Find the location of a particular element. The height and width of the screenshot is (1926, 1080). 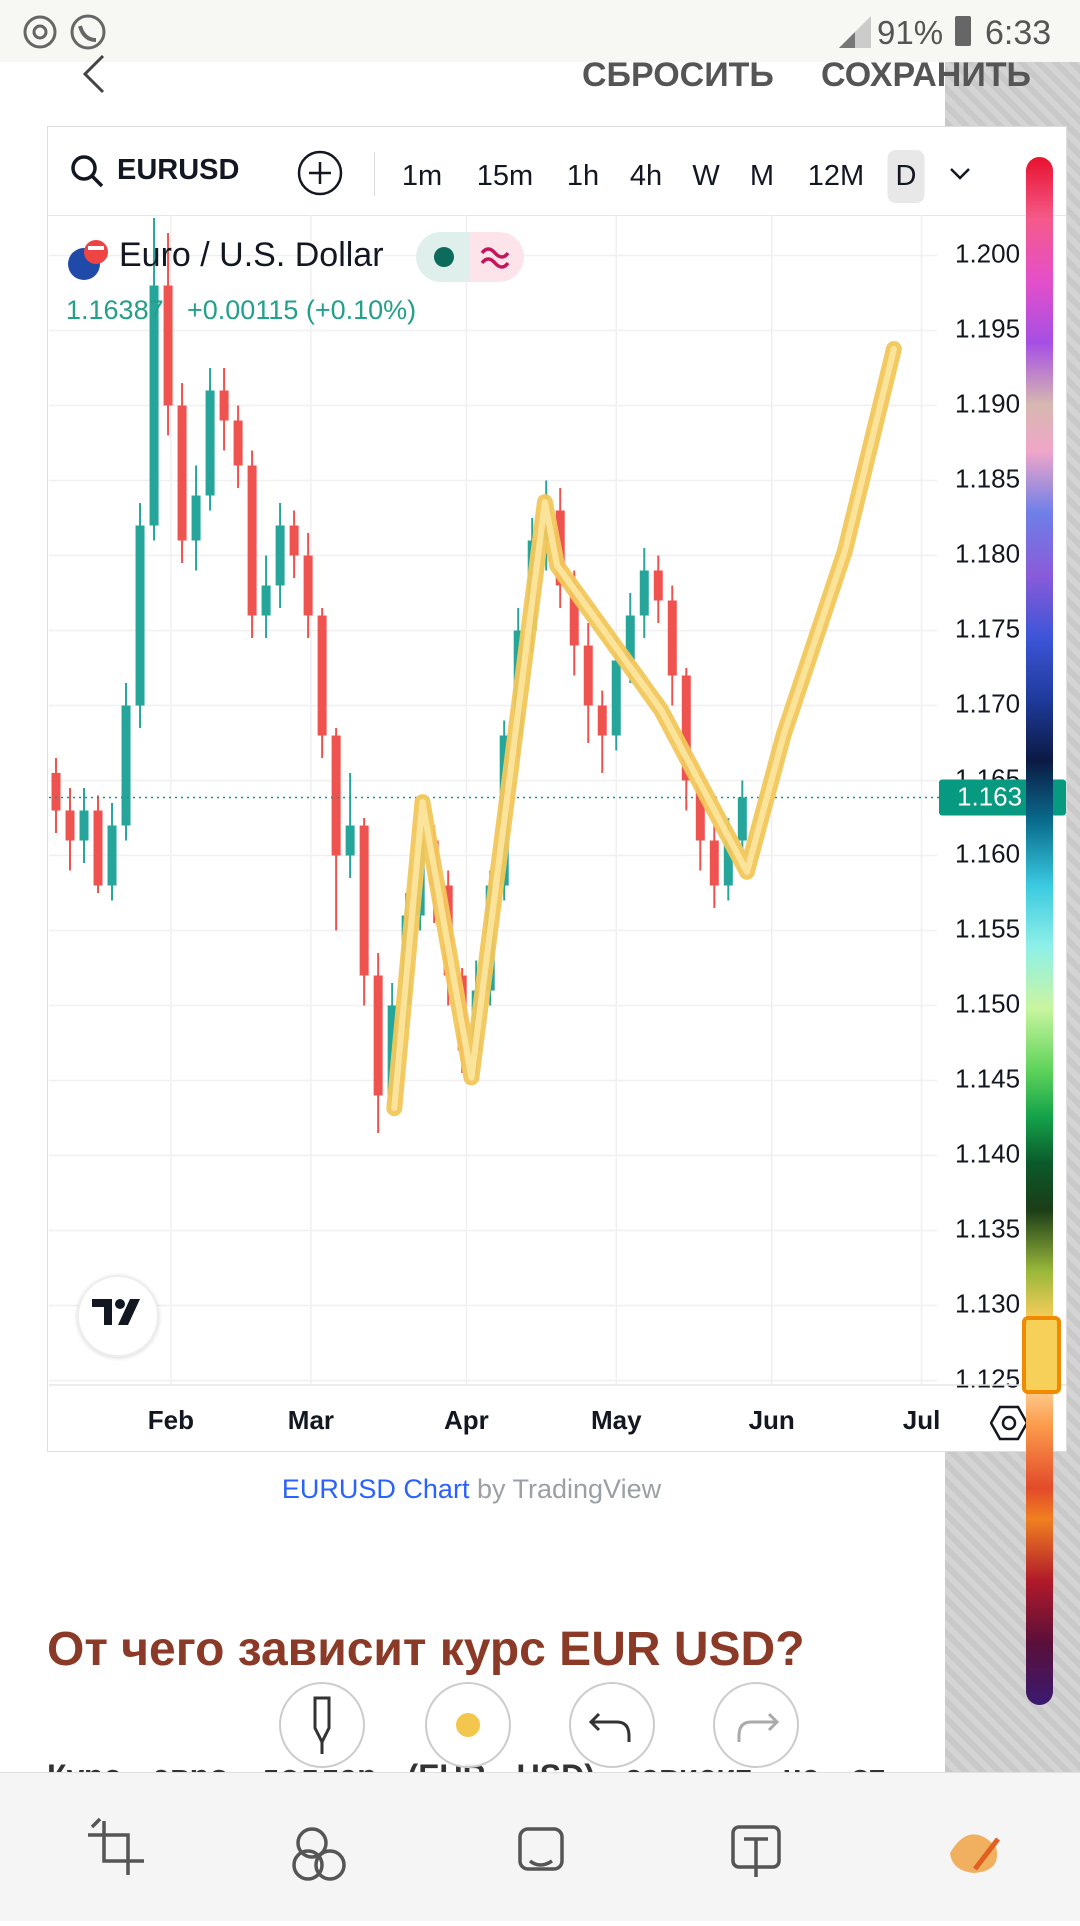

pen-icon is located at coordinates (322, 1725).